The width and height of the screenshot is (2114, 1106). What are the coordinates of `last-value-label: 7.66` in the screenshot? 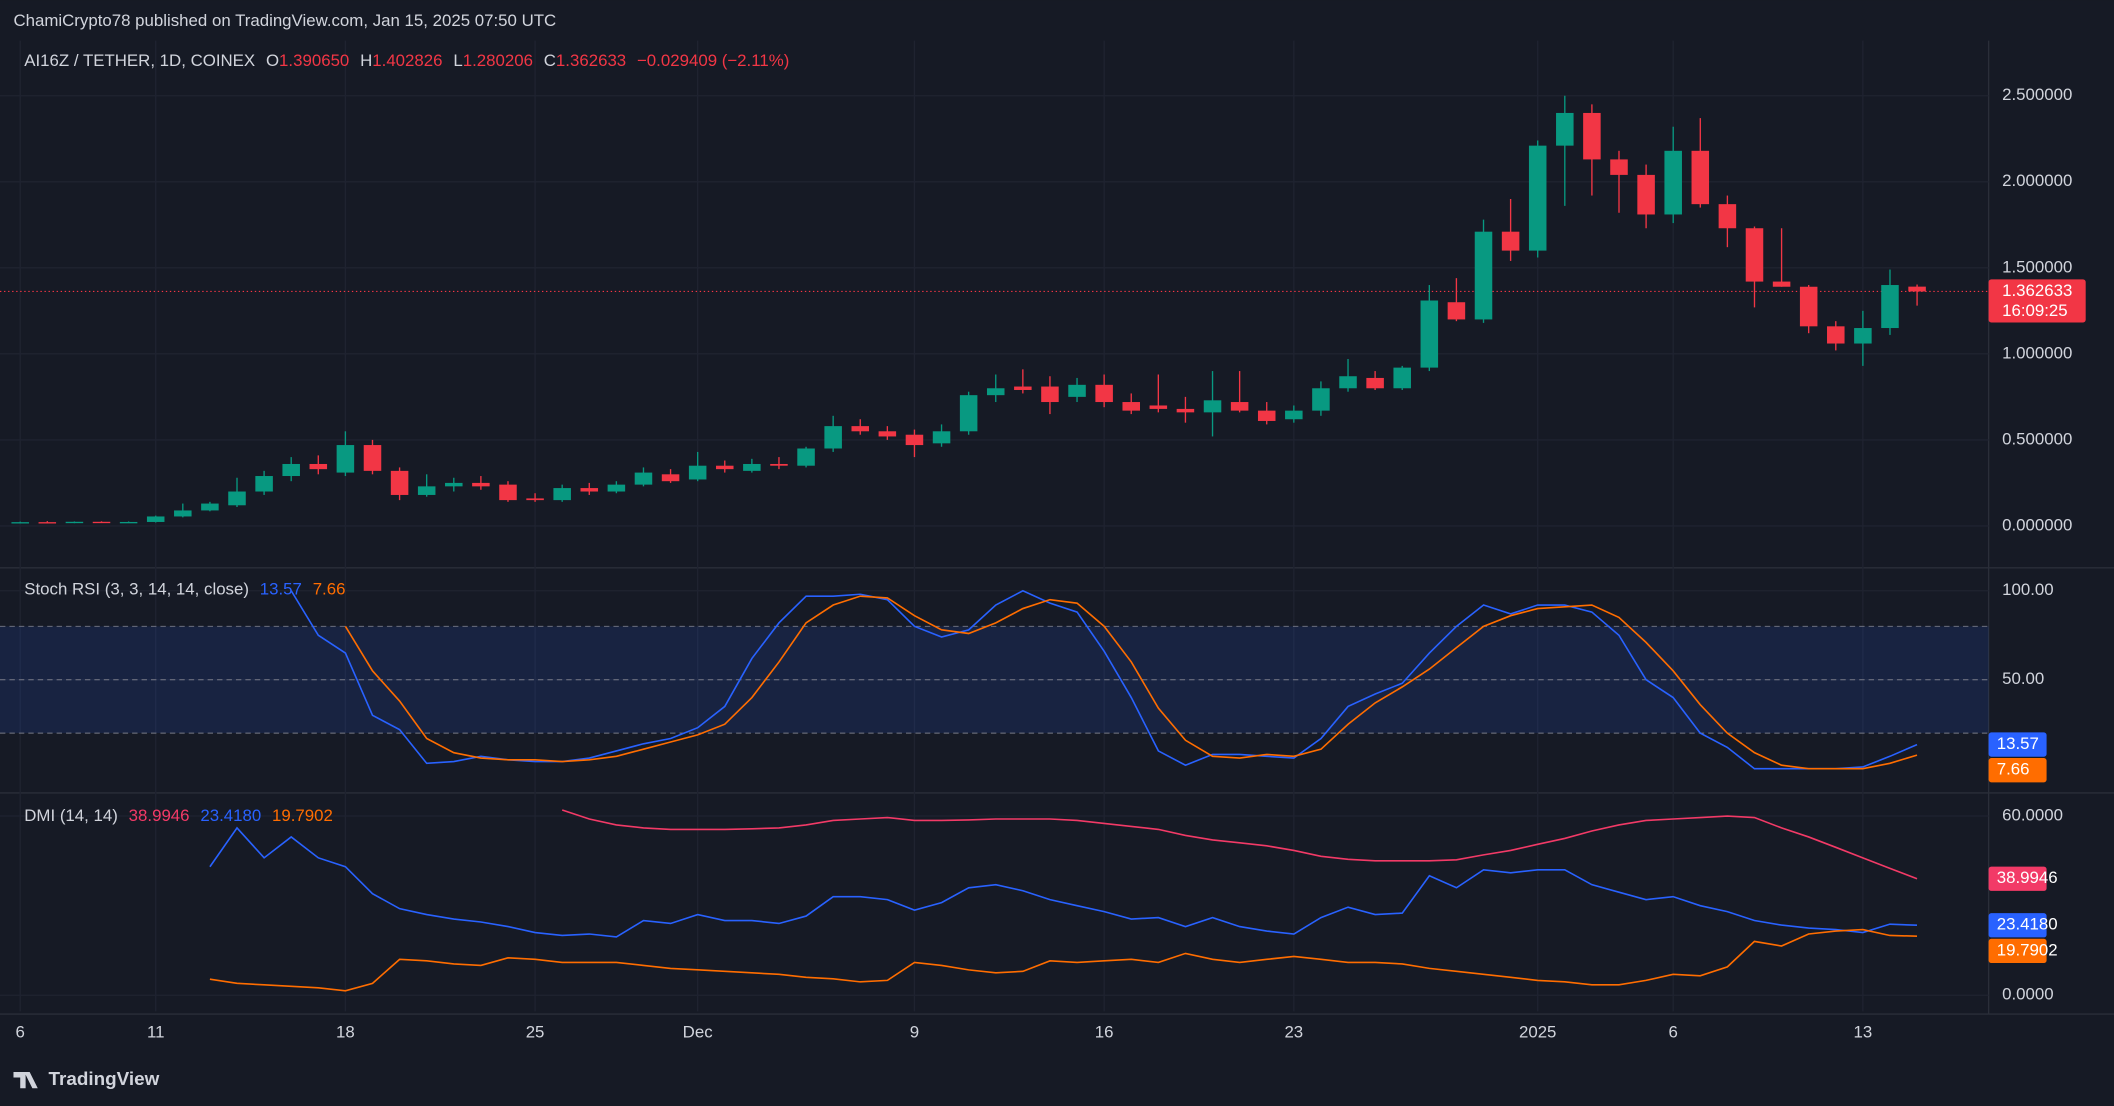 It's located at (2013, 769).